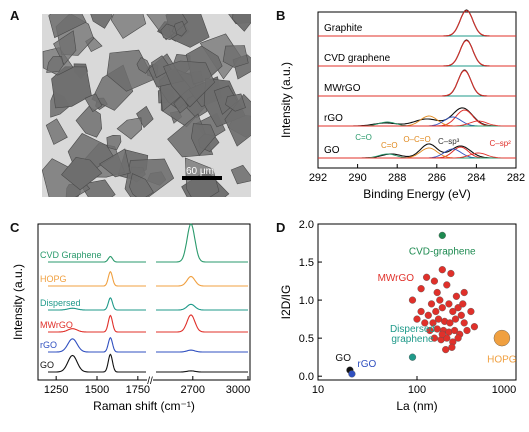 This screenshot has width=529, height=432. Describe the element at coordinates (150, 380) in the screenshot. I see `axis-break-gap` at that location.